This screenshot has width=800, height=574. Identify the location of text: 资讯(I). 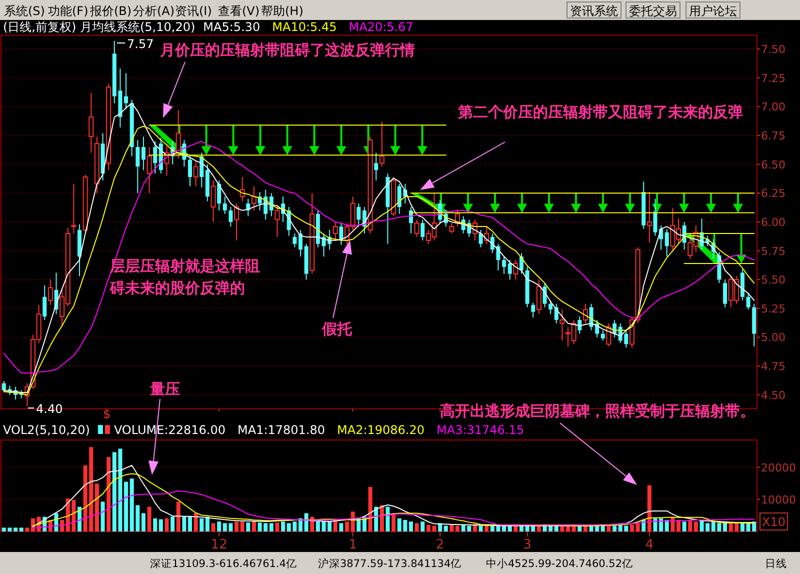
(193, 11).